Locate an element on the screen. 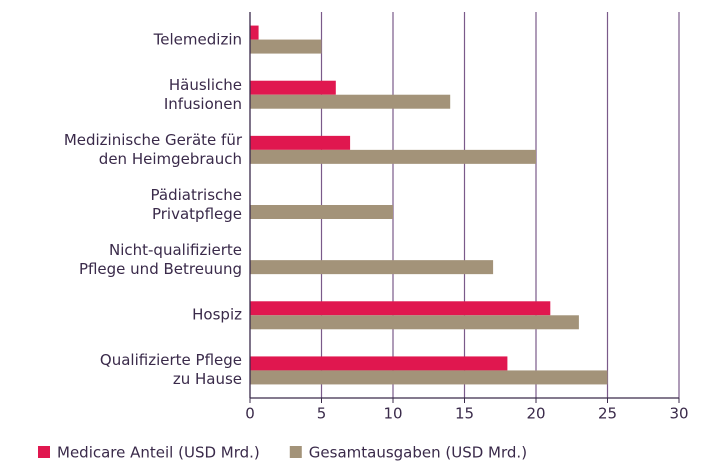  y-tick-label: Telemedizin is located at coordinates (197, 39).